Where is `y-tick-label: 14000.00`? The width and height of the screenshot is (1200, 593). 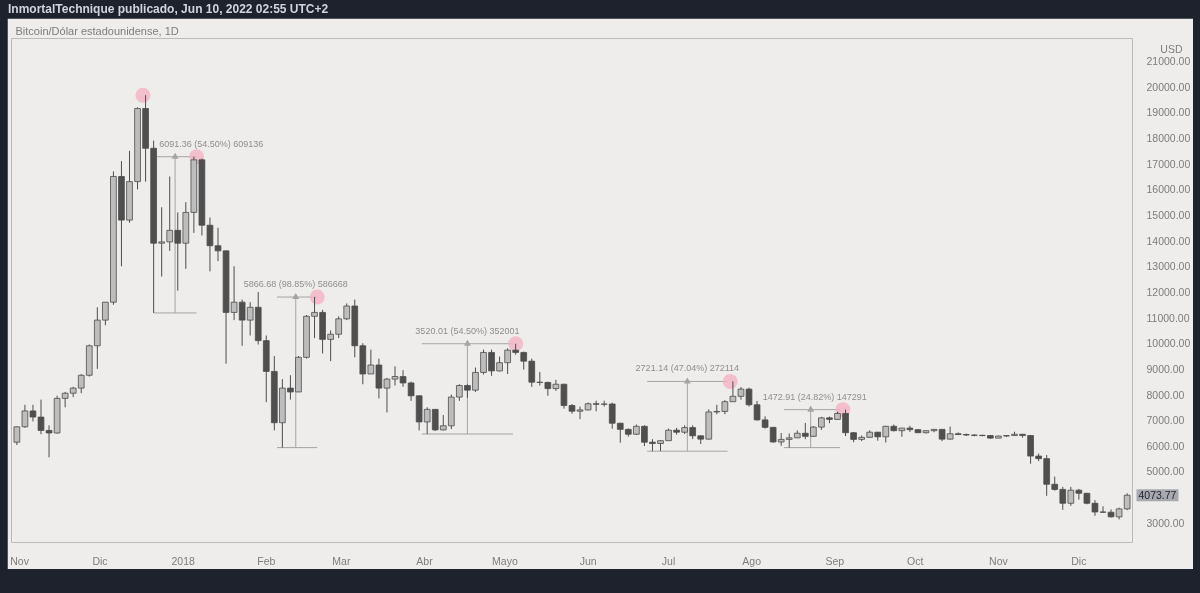
y-tick-label: 14000.00 is located at coordinates (1168, 240).